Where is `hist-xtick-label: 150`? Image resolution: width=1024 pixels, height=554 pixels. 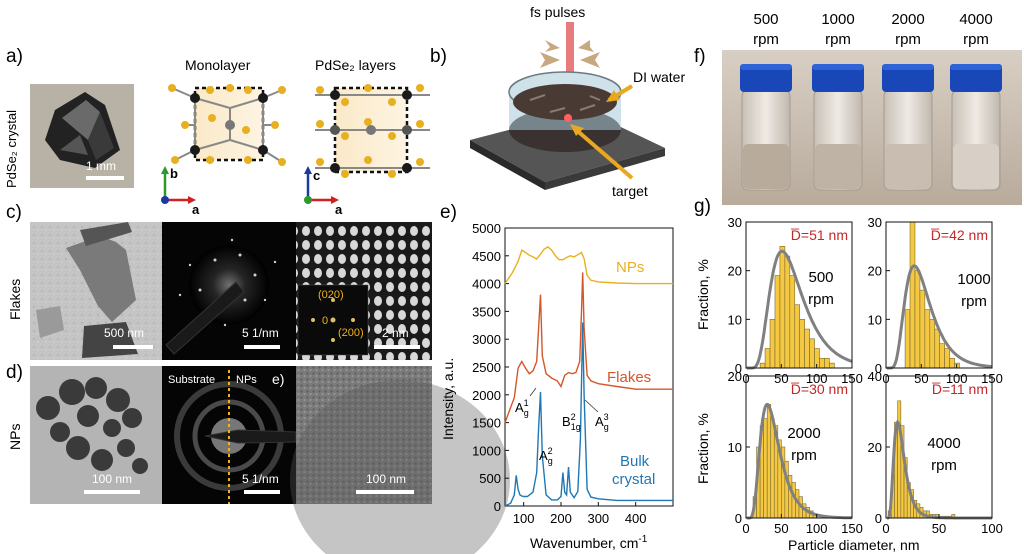
hist-xtick-label: 150 is located at coordinates (852, 528).